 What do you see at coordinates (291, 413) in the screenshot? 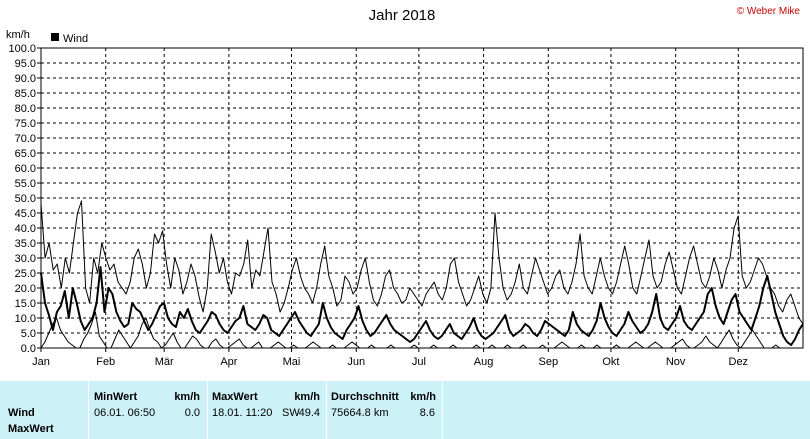
I see `max-direction: SW` at bounding box center [291, 413].